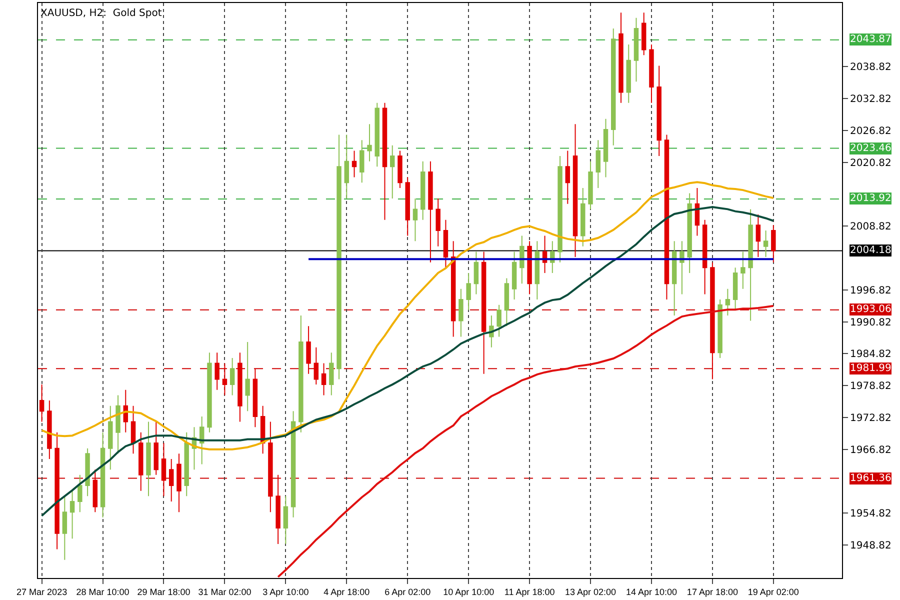 The width and height of the screenshot is (900, 600). Describe the element at coordinates (712, 591) in the screenshot. I see `x-tick-label: 17 Apr 18:00` at that location.